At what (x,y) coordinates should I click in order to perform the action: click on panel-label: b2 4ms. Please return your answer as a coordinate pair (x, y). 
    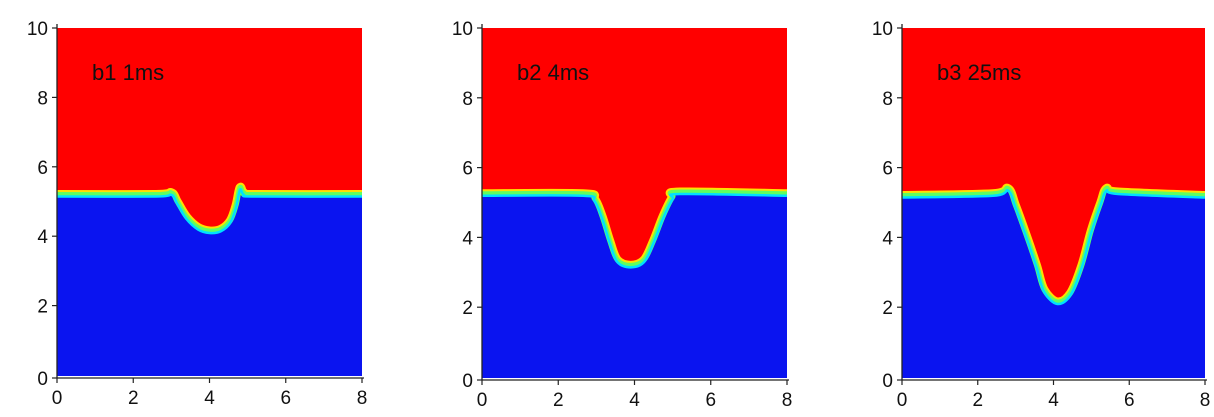
    Looking at the image, I should click on (553, 72).